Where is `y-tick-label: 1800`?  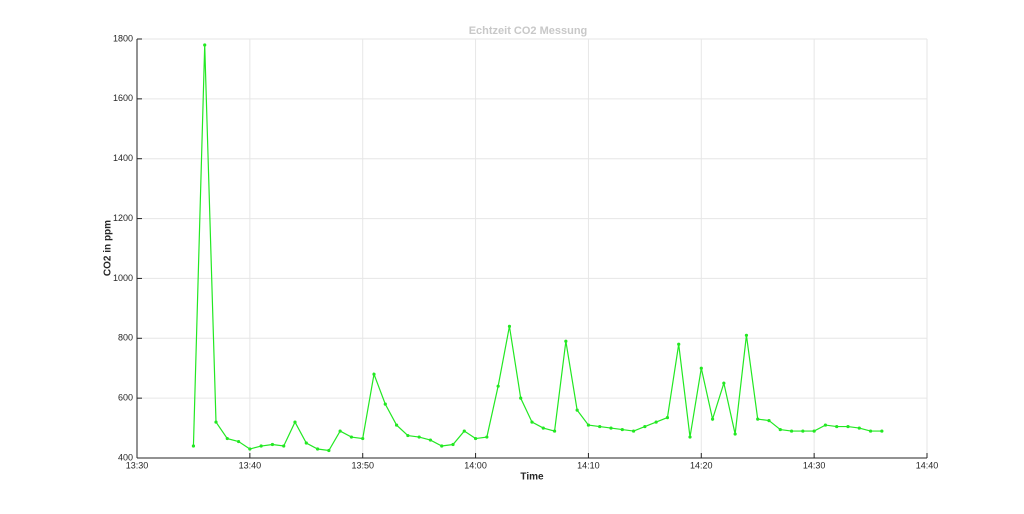 y-tick-label: 1800 is located at coordinates (123, 38).